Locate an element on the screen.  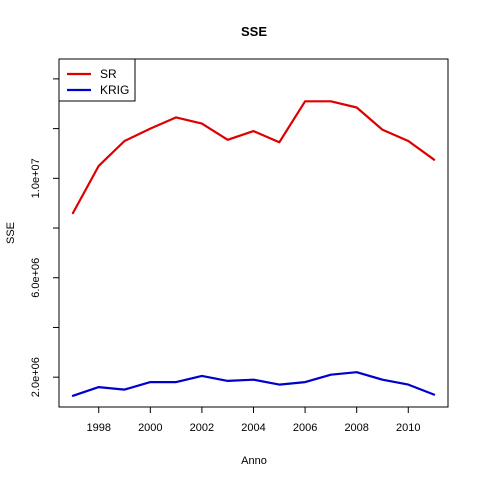
x-tick-label-2002: 2002 is located at coordinates (202, 428).